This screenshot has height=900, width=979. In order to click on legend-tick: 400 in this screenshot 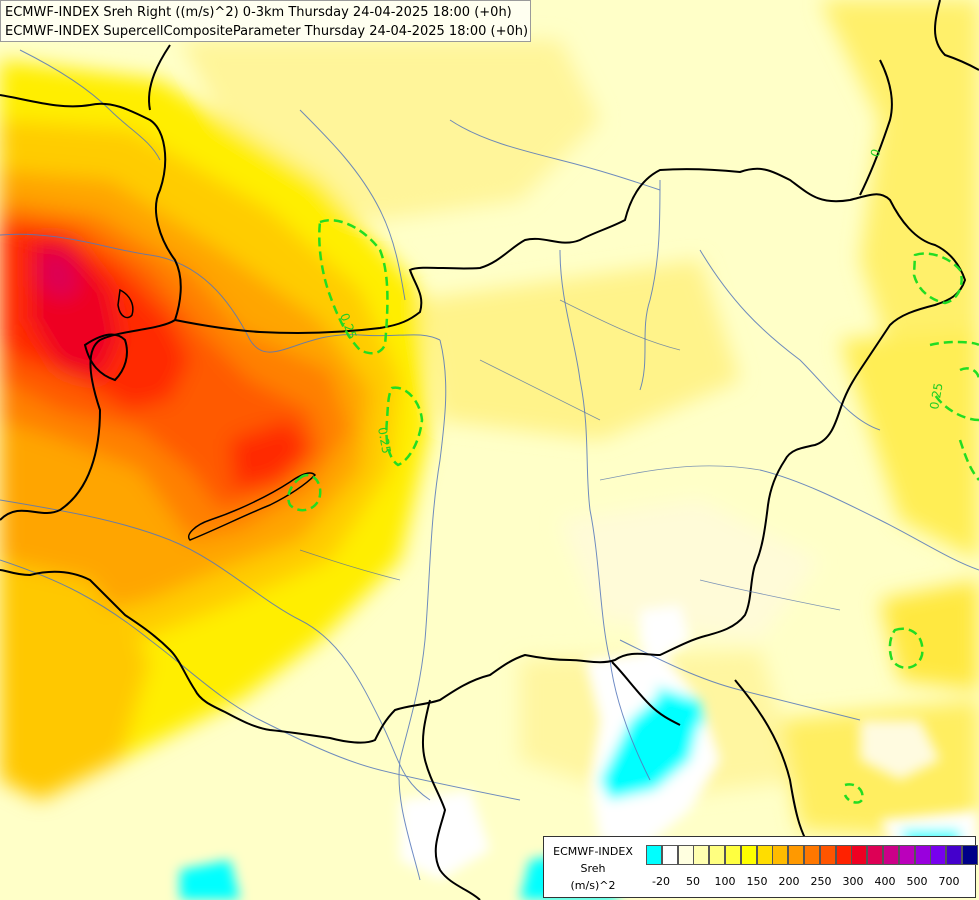, I will do `click(885, 881)`.